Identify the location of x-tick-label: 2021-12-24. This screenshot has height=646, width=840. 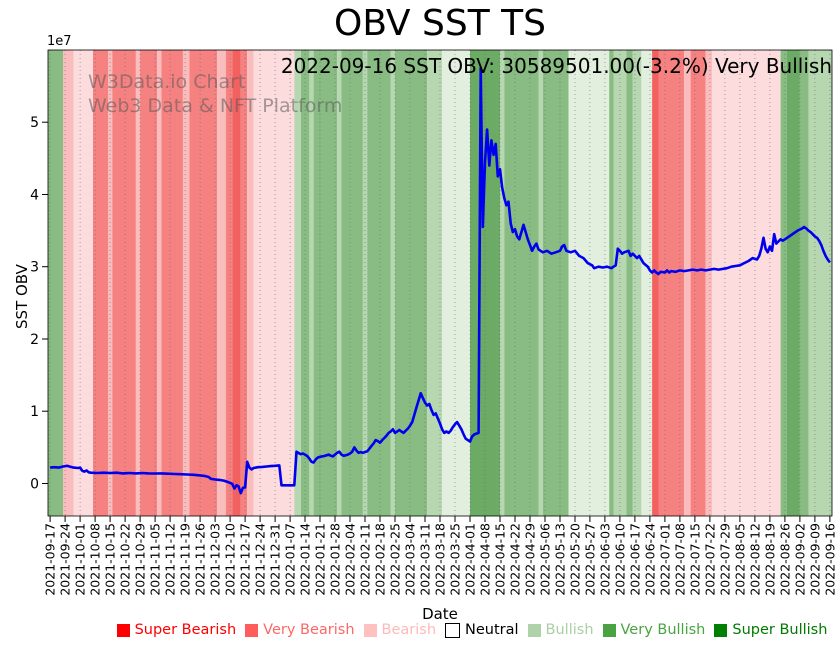
(260, 559).